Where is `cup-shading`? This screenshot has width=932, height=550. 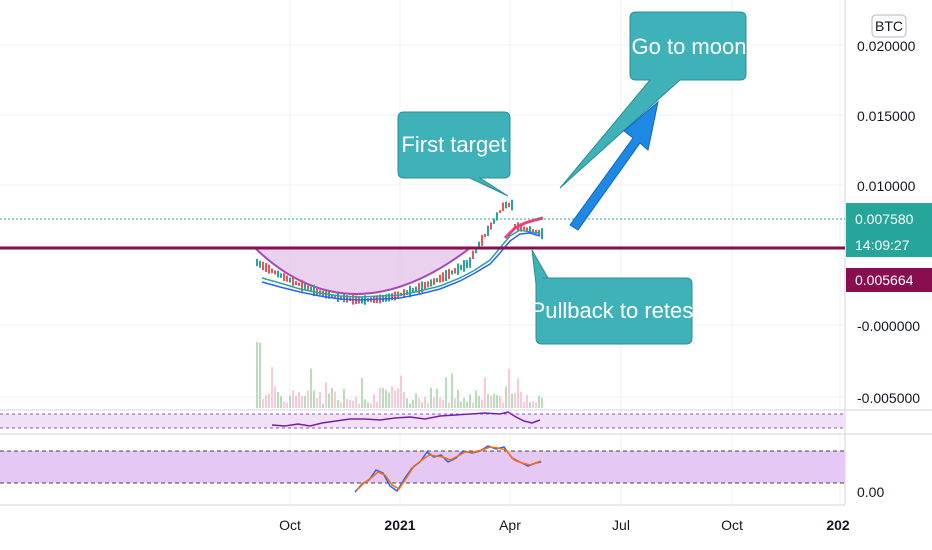 cup-shading is located at coordinates (362, 271).